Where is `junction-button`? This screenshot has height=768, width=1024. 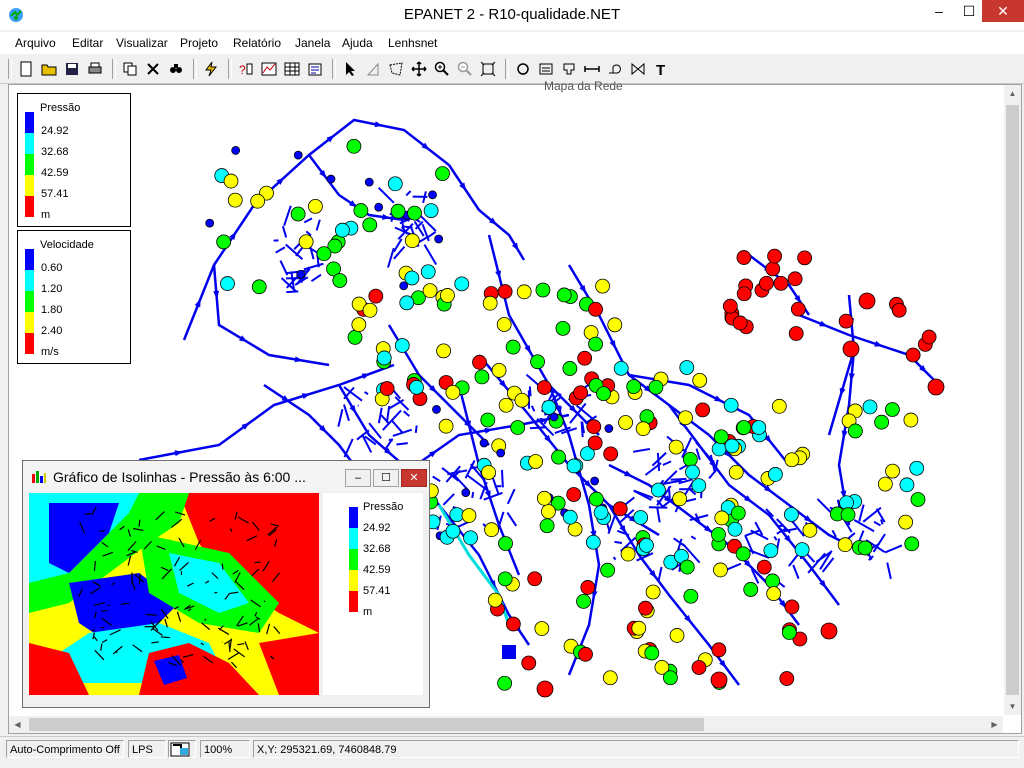
junction-button is located at coordinates (523, 69).